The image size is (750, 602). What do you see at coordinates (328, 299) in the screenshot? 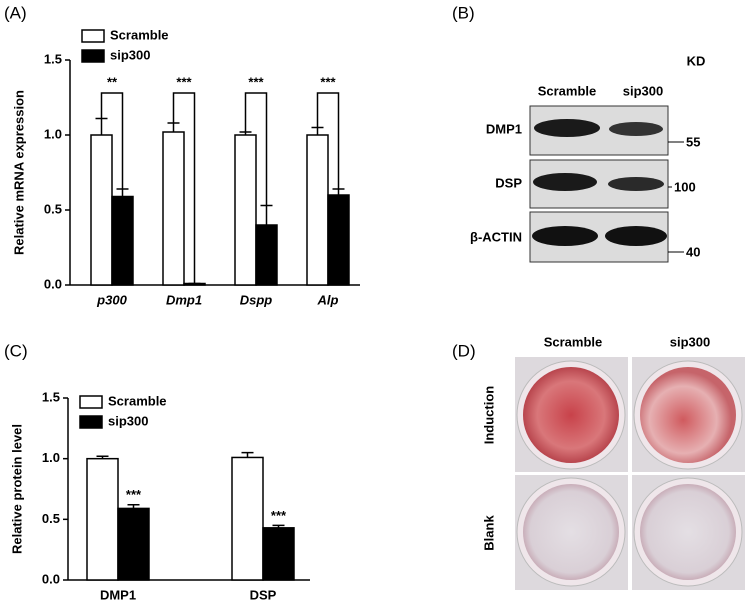
I see `x-tick-label: Alp` at bounding box center [328, 299].